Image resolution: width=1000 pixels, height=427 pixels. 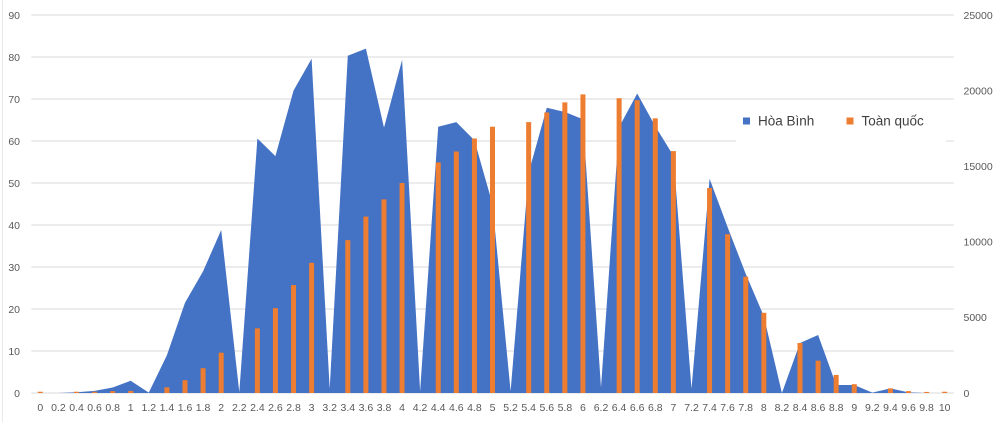 What do you see at coordinates (76, 408) in the screenshot?
I see `svg-text: 0.4` at bounding box center [76, 408].